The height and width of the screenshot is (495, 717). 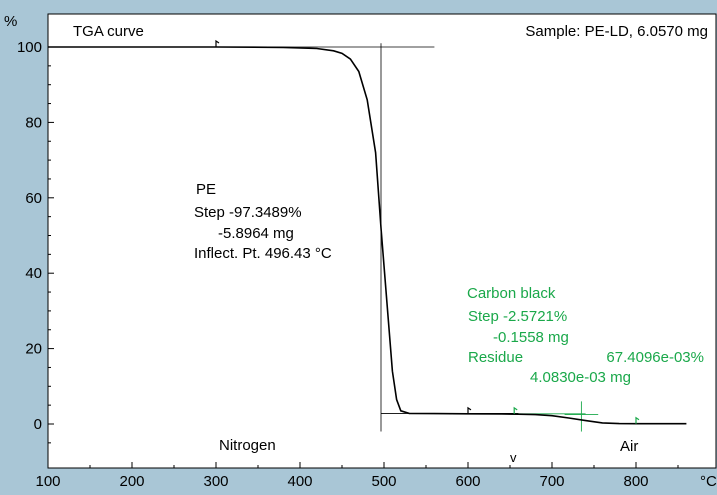 I want to click on y-tick-label: 60, so click(x=33, y=198).